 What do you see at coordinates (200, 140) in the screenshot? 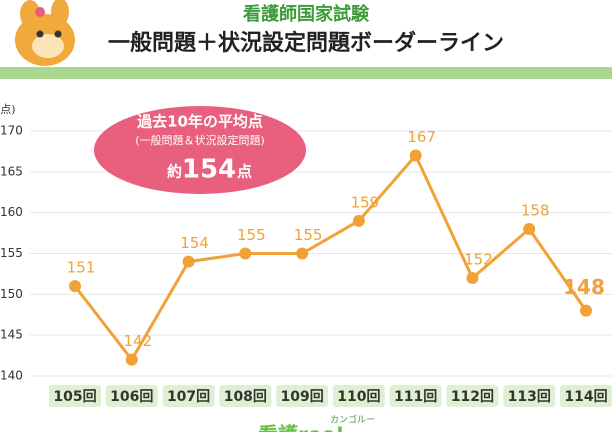
I see `annotation-subtitle: (一般問題＆状況設定問題)` at bounding box center [200, 140].